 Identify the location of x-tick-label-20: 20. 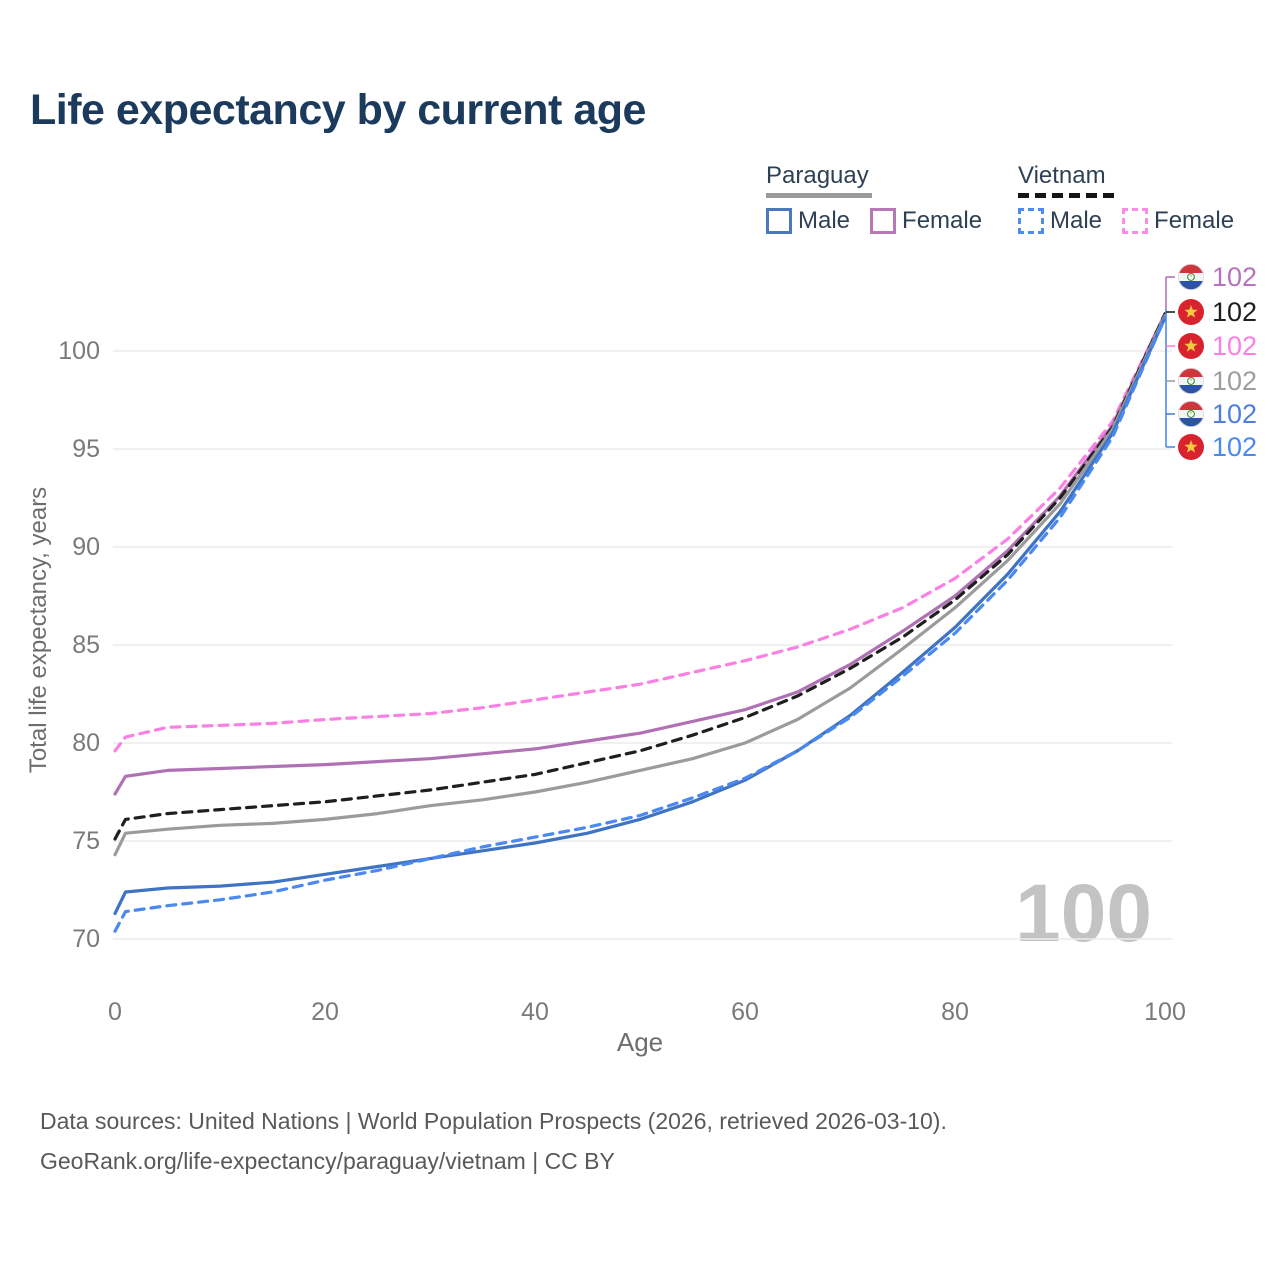
(325, 1012).